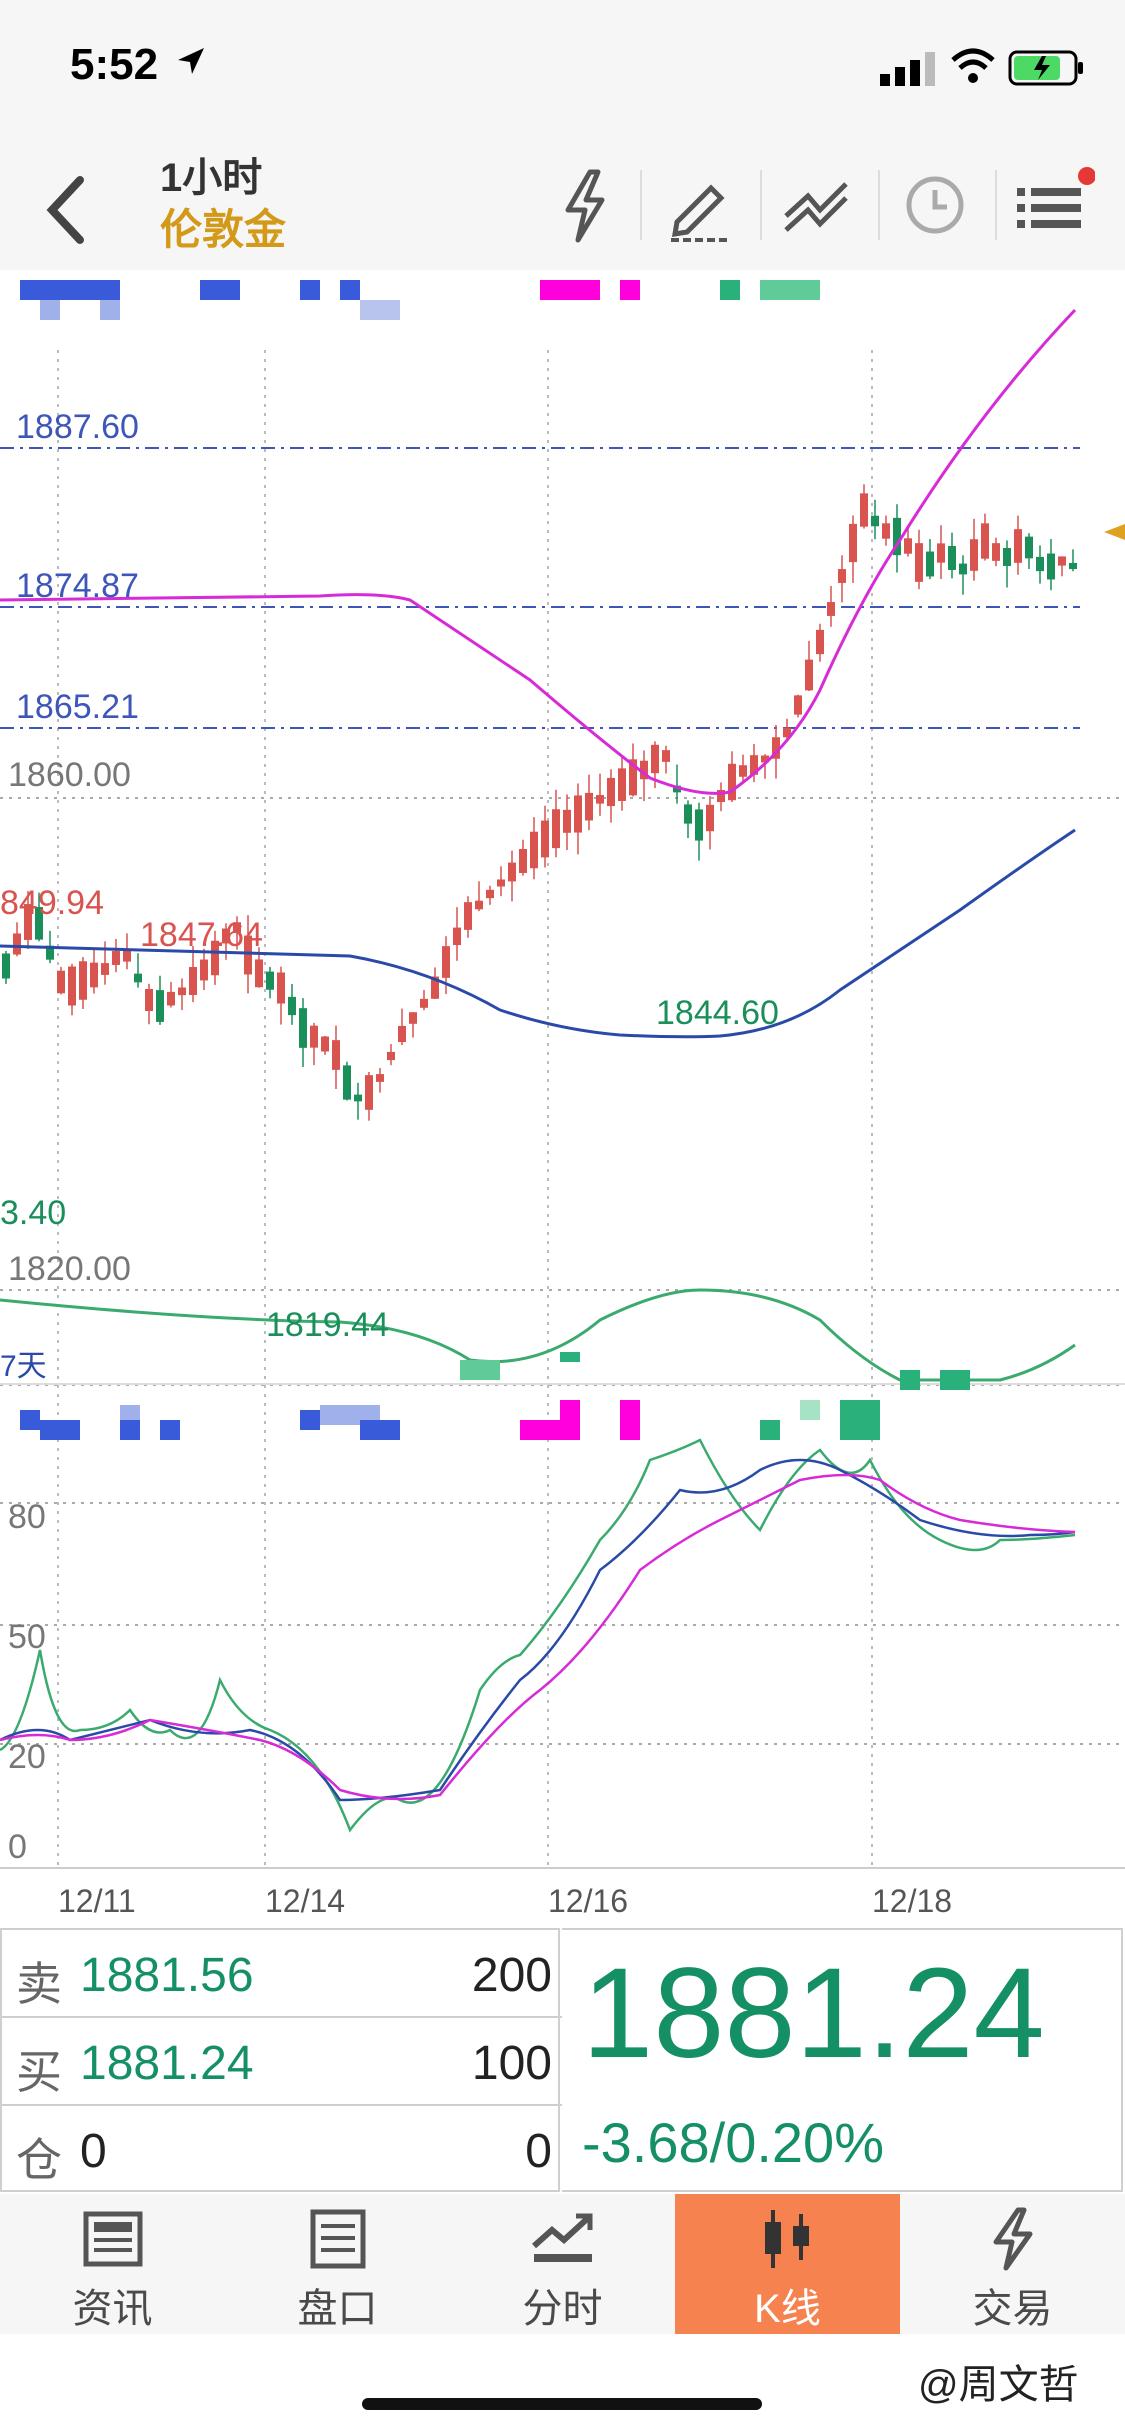 The image size is (1125, 2436). I want to click on tab-news: 资讯, so click(112, 2264).